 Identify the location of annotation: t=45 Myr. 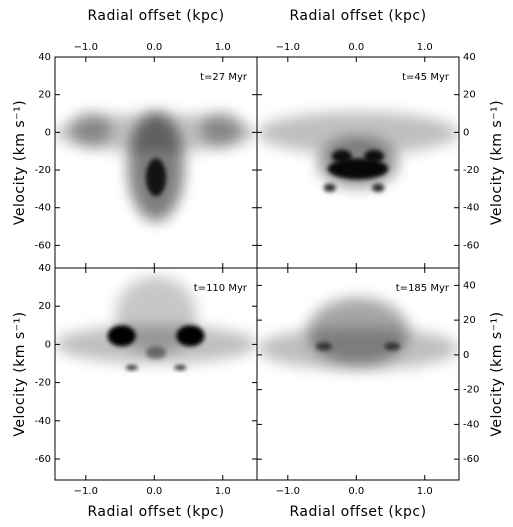
(426, 77).